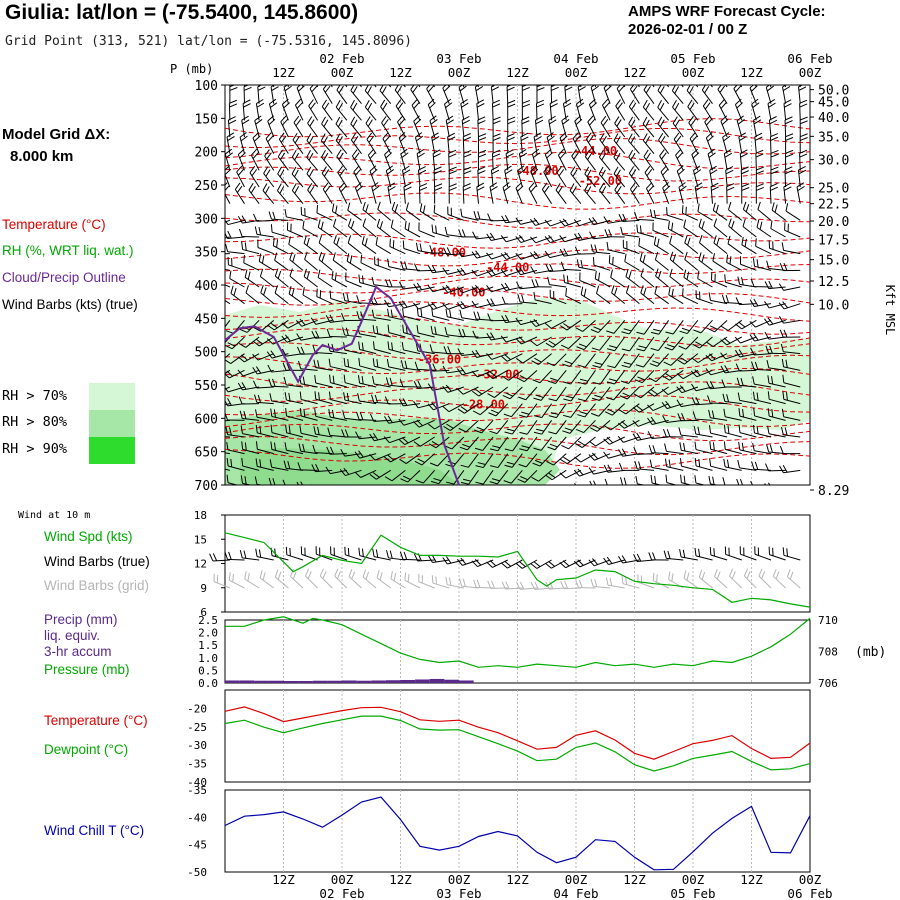 This screenshot has width=900, height=900. I want to click on temperature-contour, so click(517, 201).